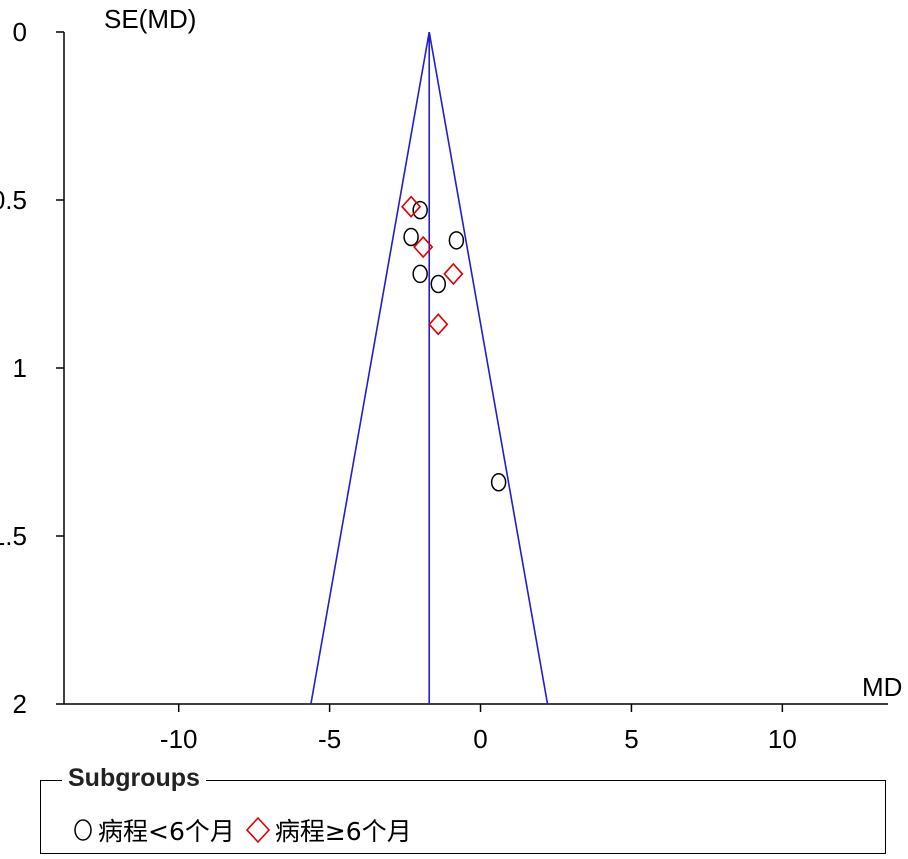 The height and width of the screenshot is (859, 908). I want to click on x-tick-label: 10, so click(782, 739).